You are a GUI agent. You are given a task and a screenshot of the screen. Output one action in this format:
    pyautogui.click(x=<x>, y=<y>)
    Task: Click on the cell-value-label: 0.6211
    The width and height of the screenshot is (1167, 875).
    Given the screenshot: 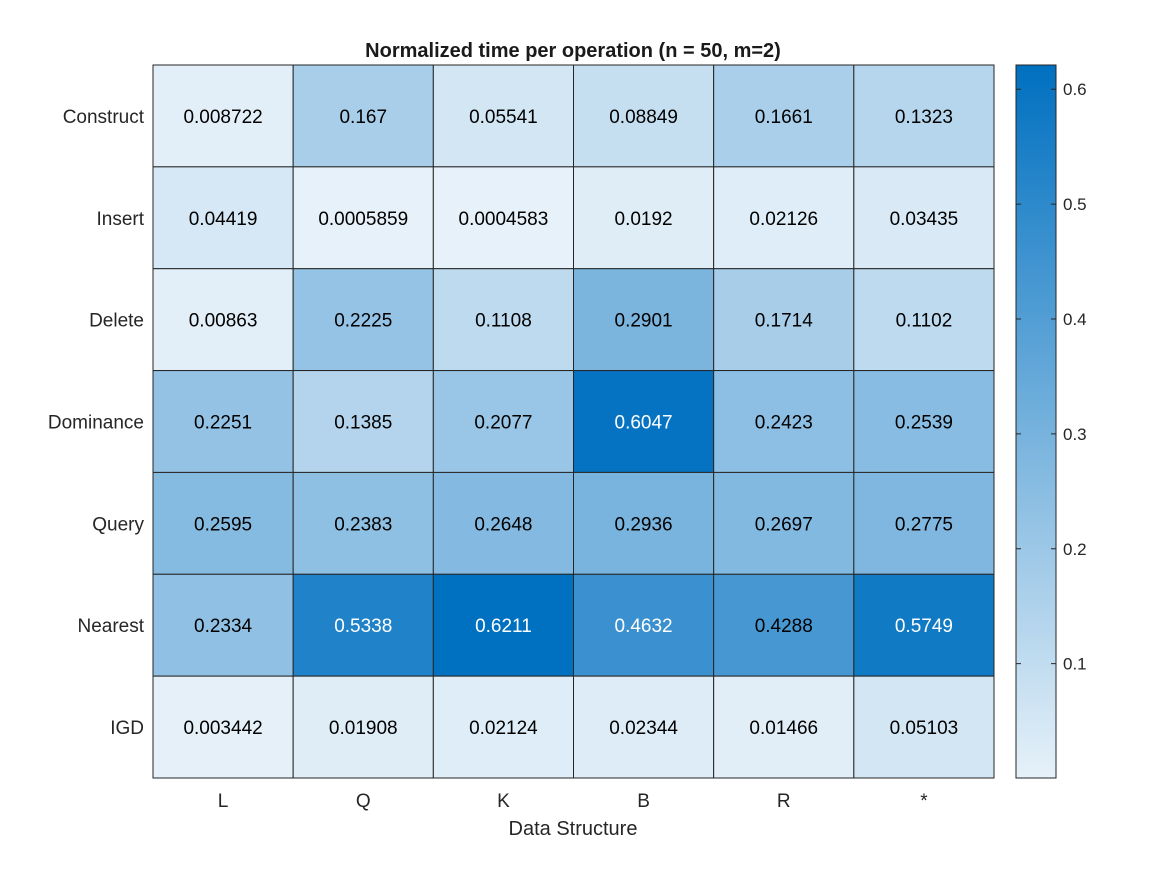 What is the action you would take?
    pyautogui.click(x=503, y=626)
    